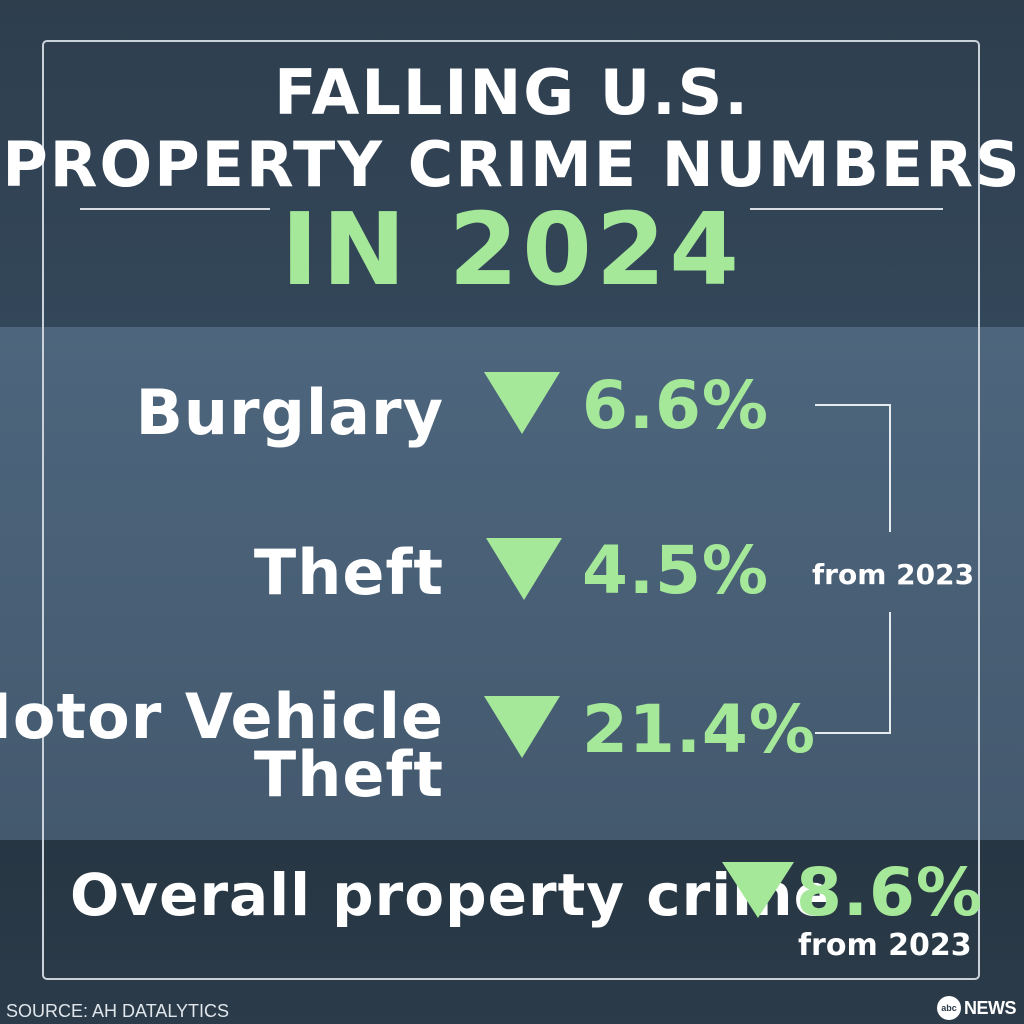 The width and height of the screenshot is (1024, 1024). I want to click on stat-value-theft: 4.5%, so click(676, 570).